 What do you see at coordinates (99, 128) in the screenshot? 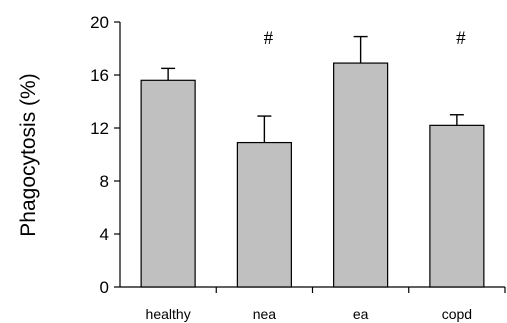
I see `y-tick-label: 12` at bounding box center [99, 128].